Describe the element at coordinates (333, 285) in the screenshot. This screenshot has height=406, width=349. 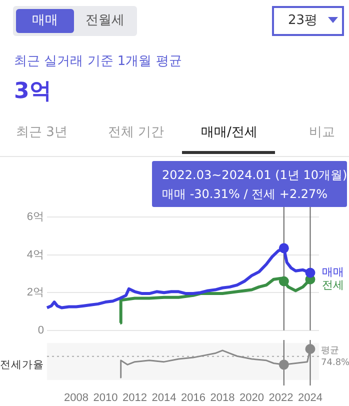
I see `series-label: 전세` at that location.